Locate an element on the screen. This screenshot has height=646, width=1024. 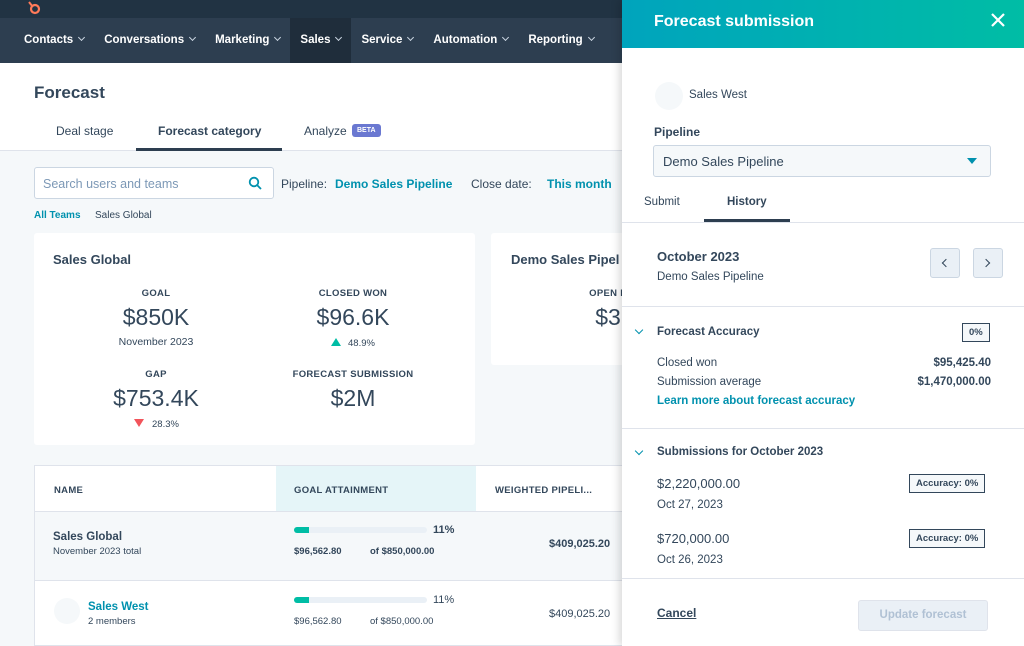
metric-change: 28.3% is located at coordinates (165, 424).